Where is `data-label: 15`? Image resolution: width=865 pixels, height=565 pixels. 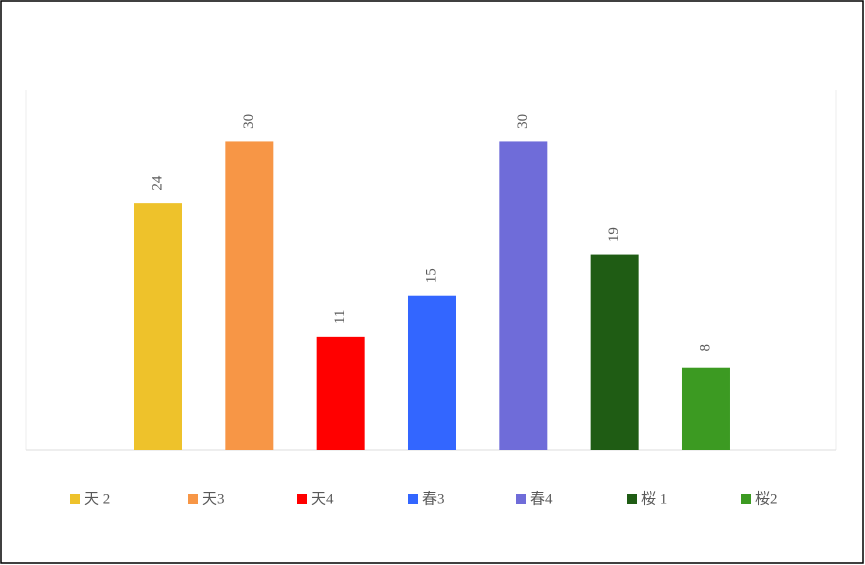
data-label: 15 is located at coordinates (431, 275).